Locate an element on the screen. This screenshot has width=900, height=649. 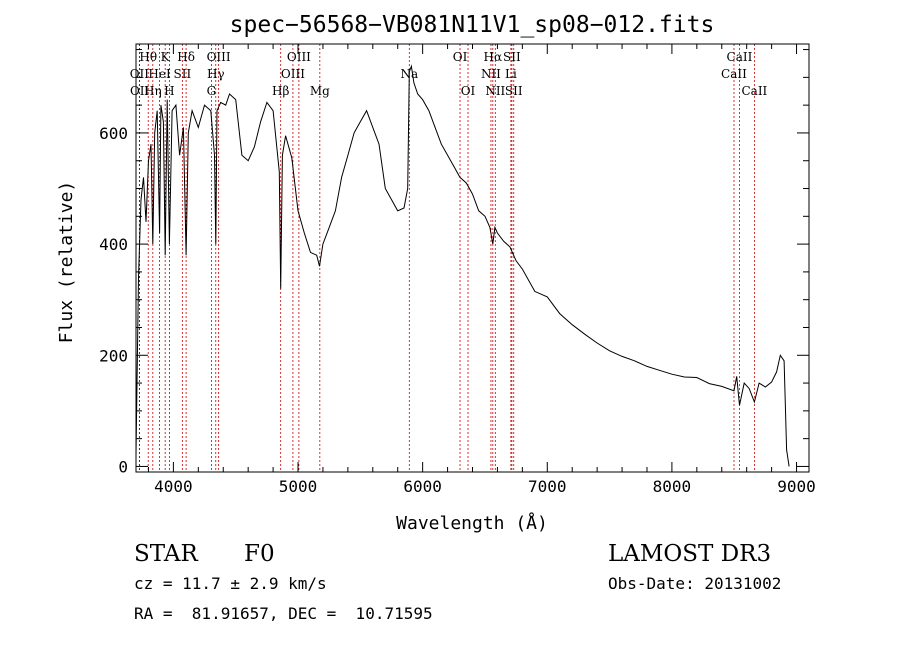
x-tick-label-0: 4000 is located at coordinates (173, 486).